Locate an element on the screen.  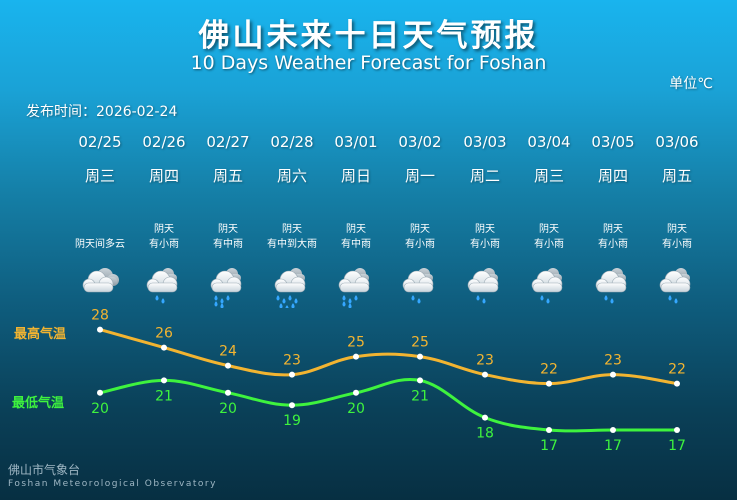
high-temp-value: 24 is located at coordinates (228, 352).